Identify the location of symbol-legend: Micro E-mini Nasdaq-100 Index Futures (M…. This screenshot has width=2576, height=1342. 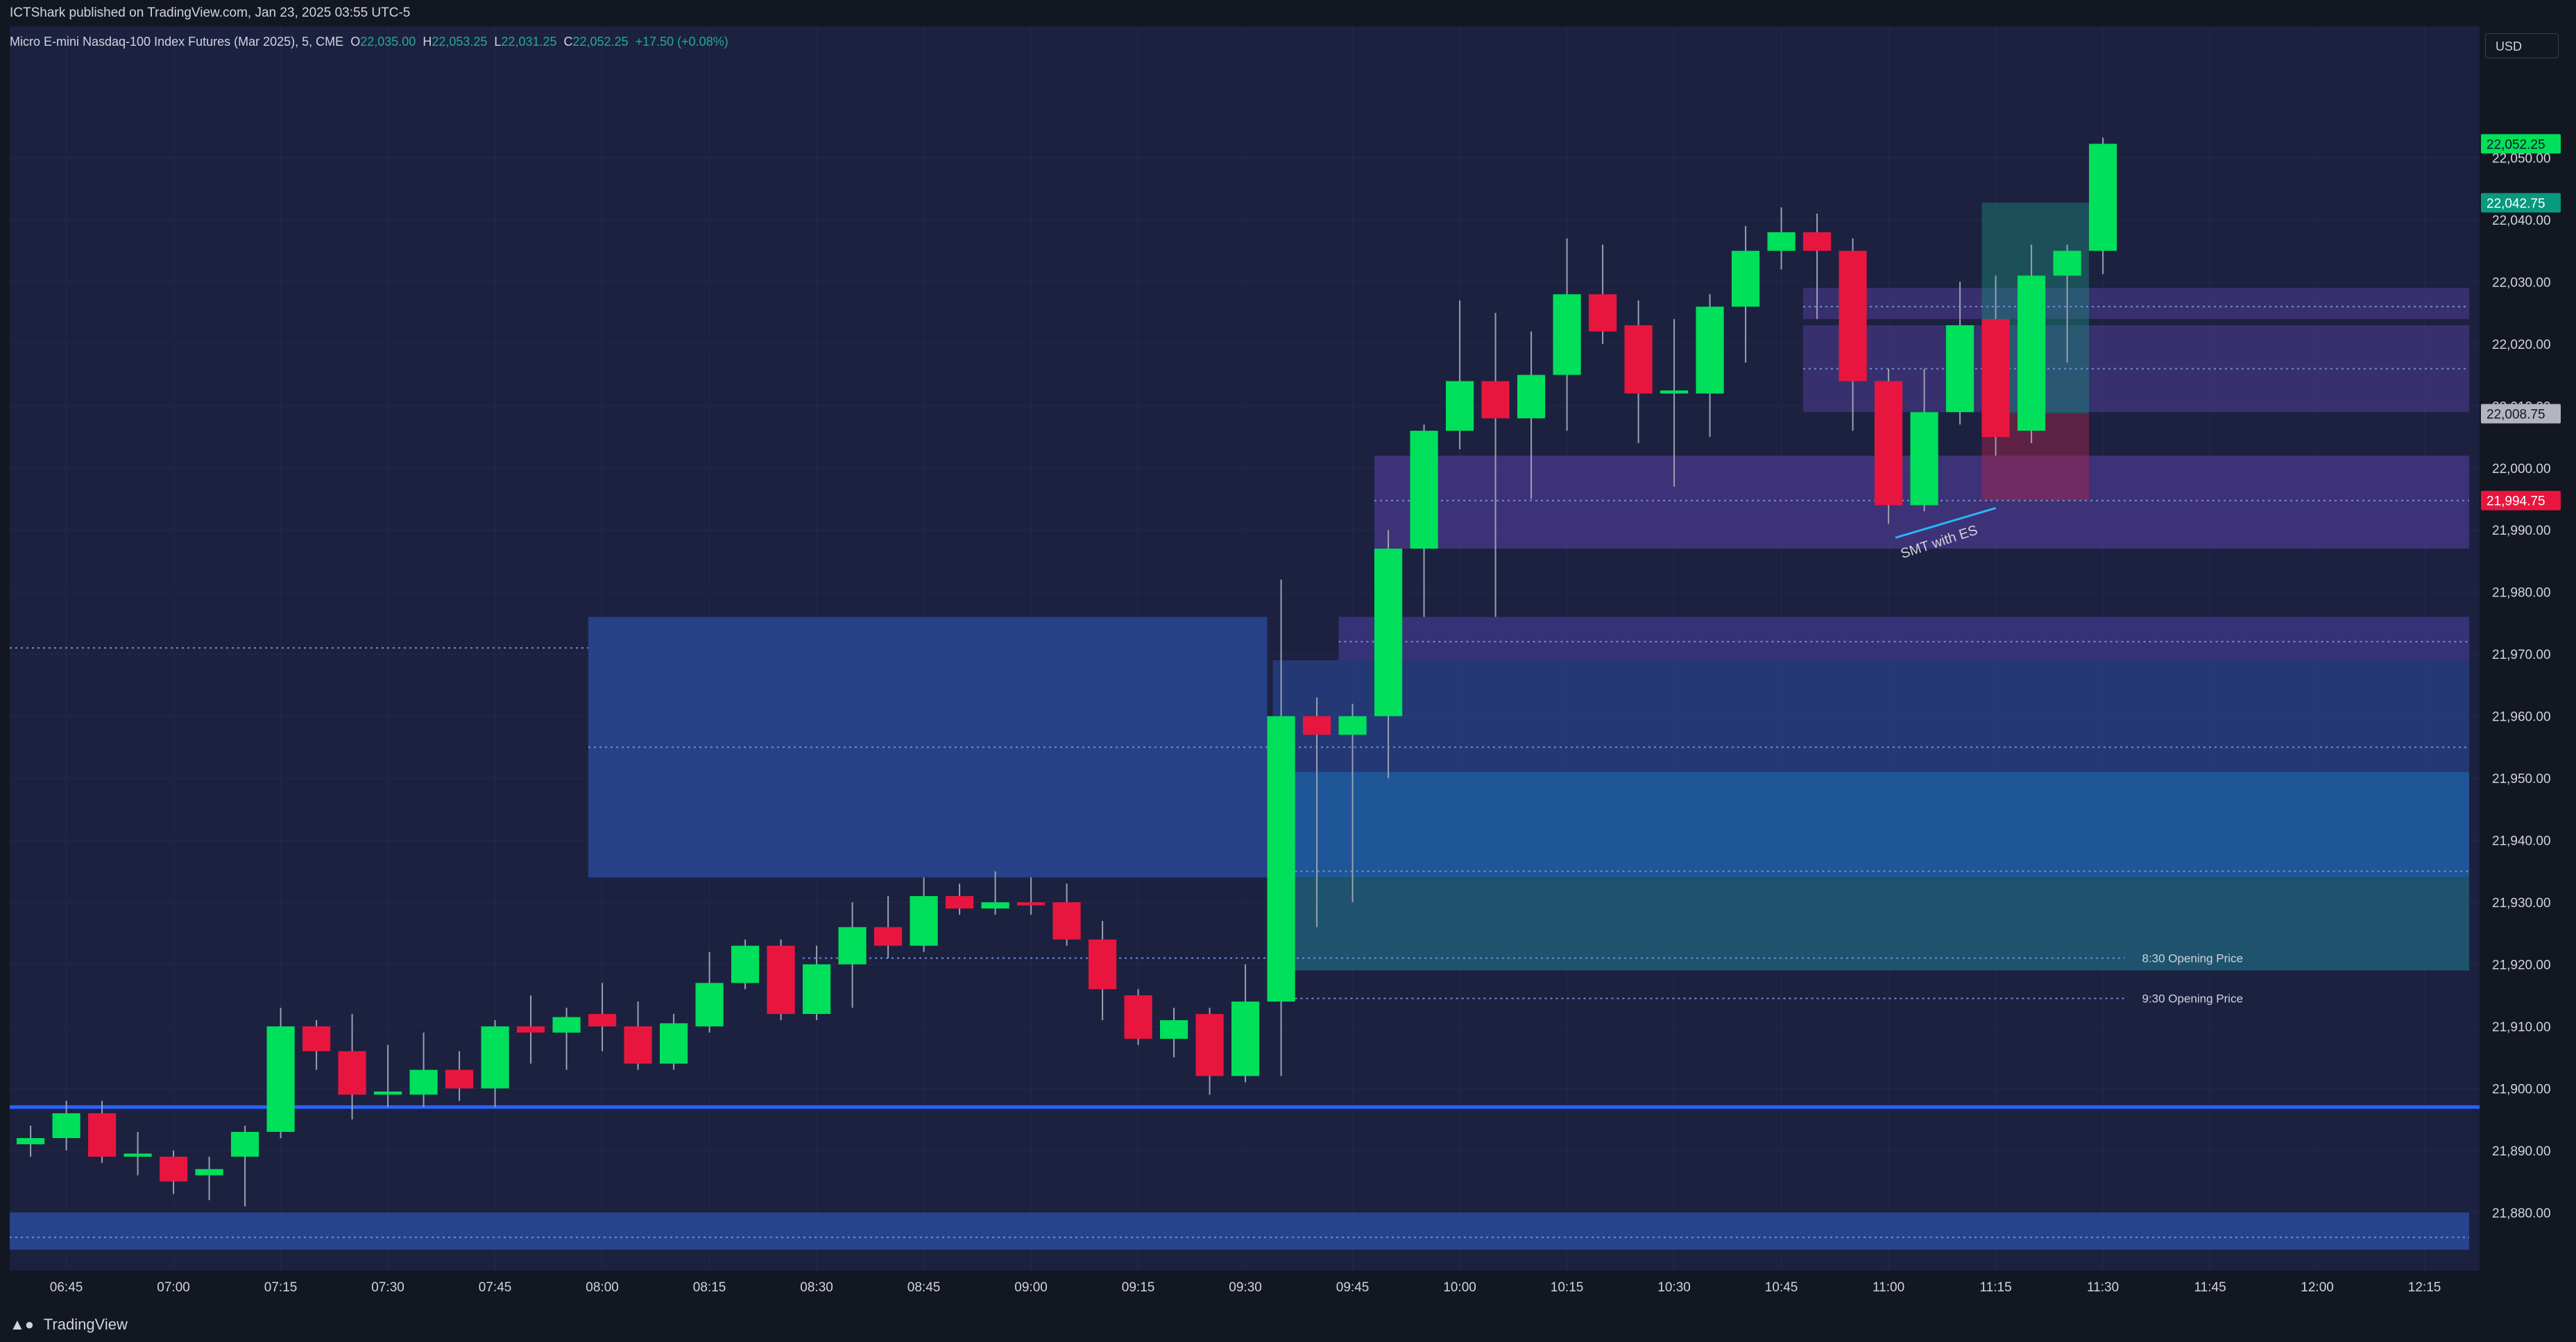
(369, 42).